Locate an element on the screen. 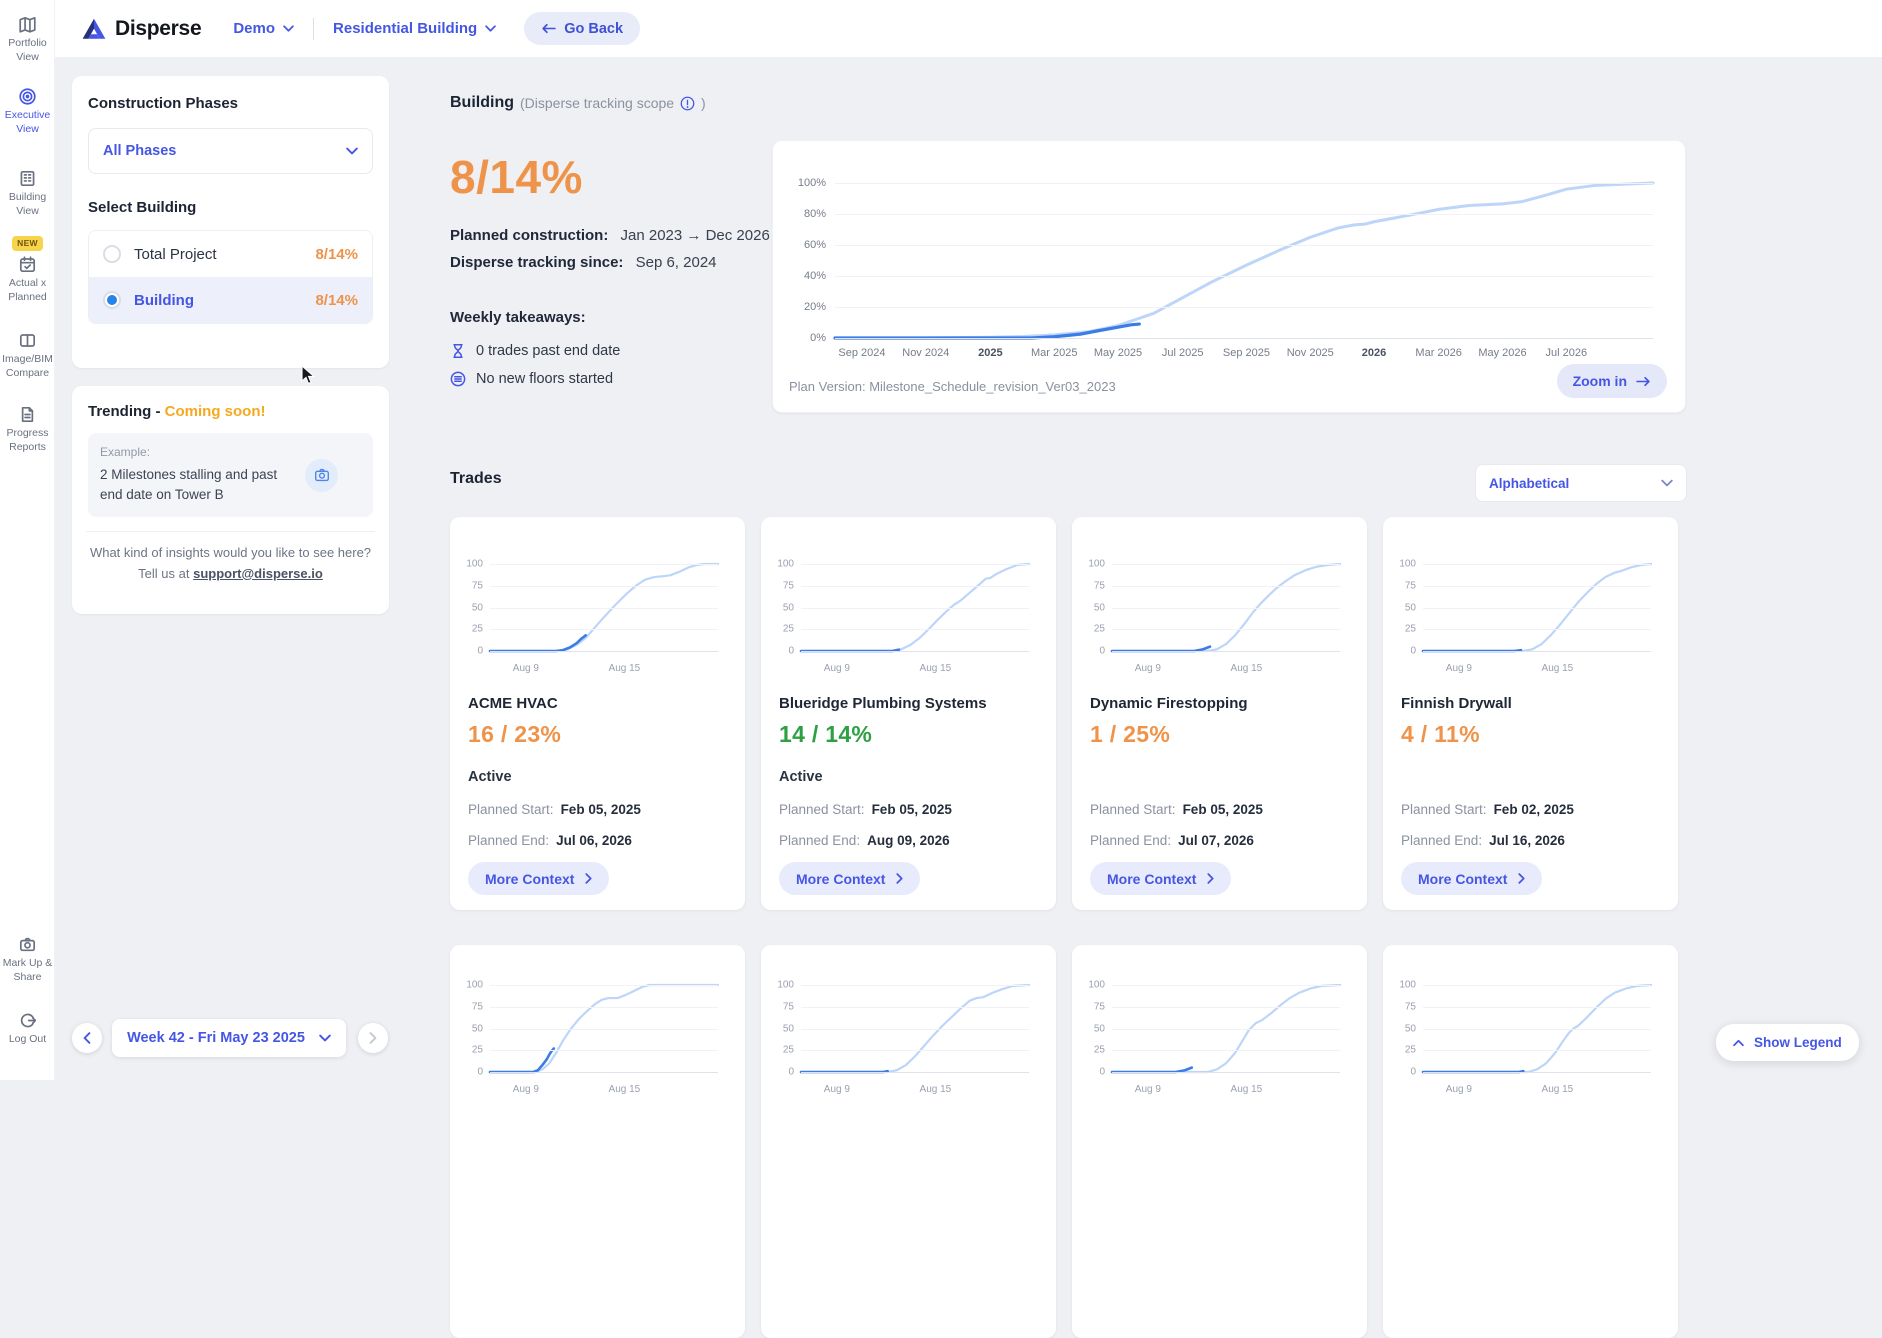 The image size is (1882, 1338). takeaway-no-new-floors: No new floors started is located at coordinates (531, 379).